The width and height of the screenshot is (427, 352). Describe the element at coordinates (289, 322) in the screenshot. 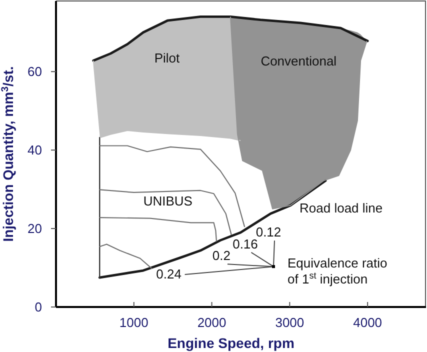

I see `x-tick-label: 3000` at that location.